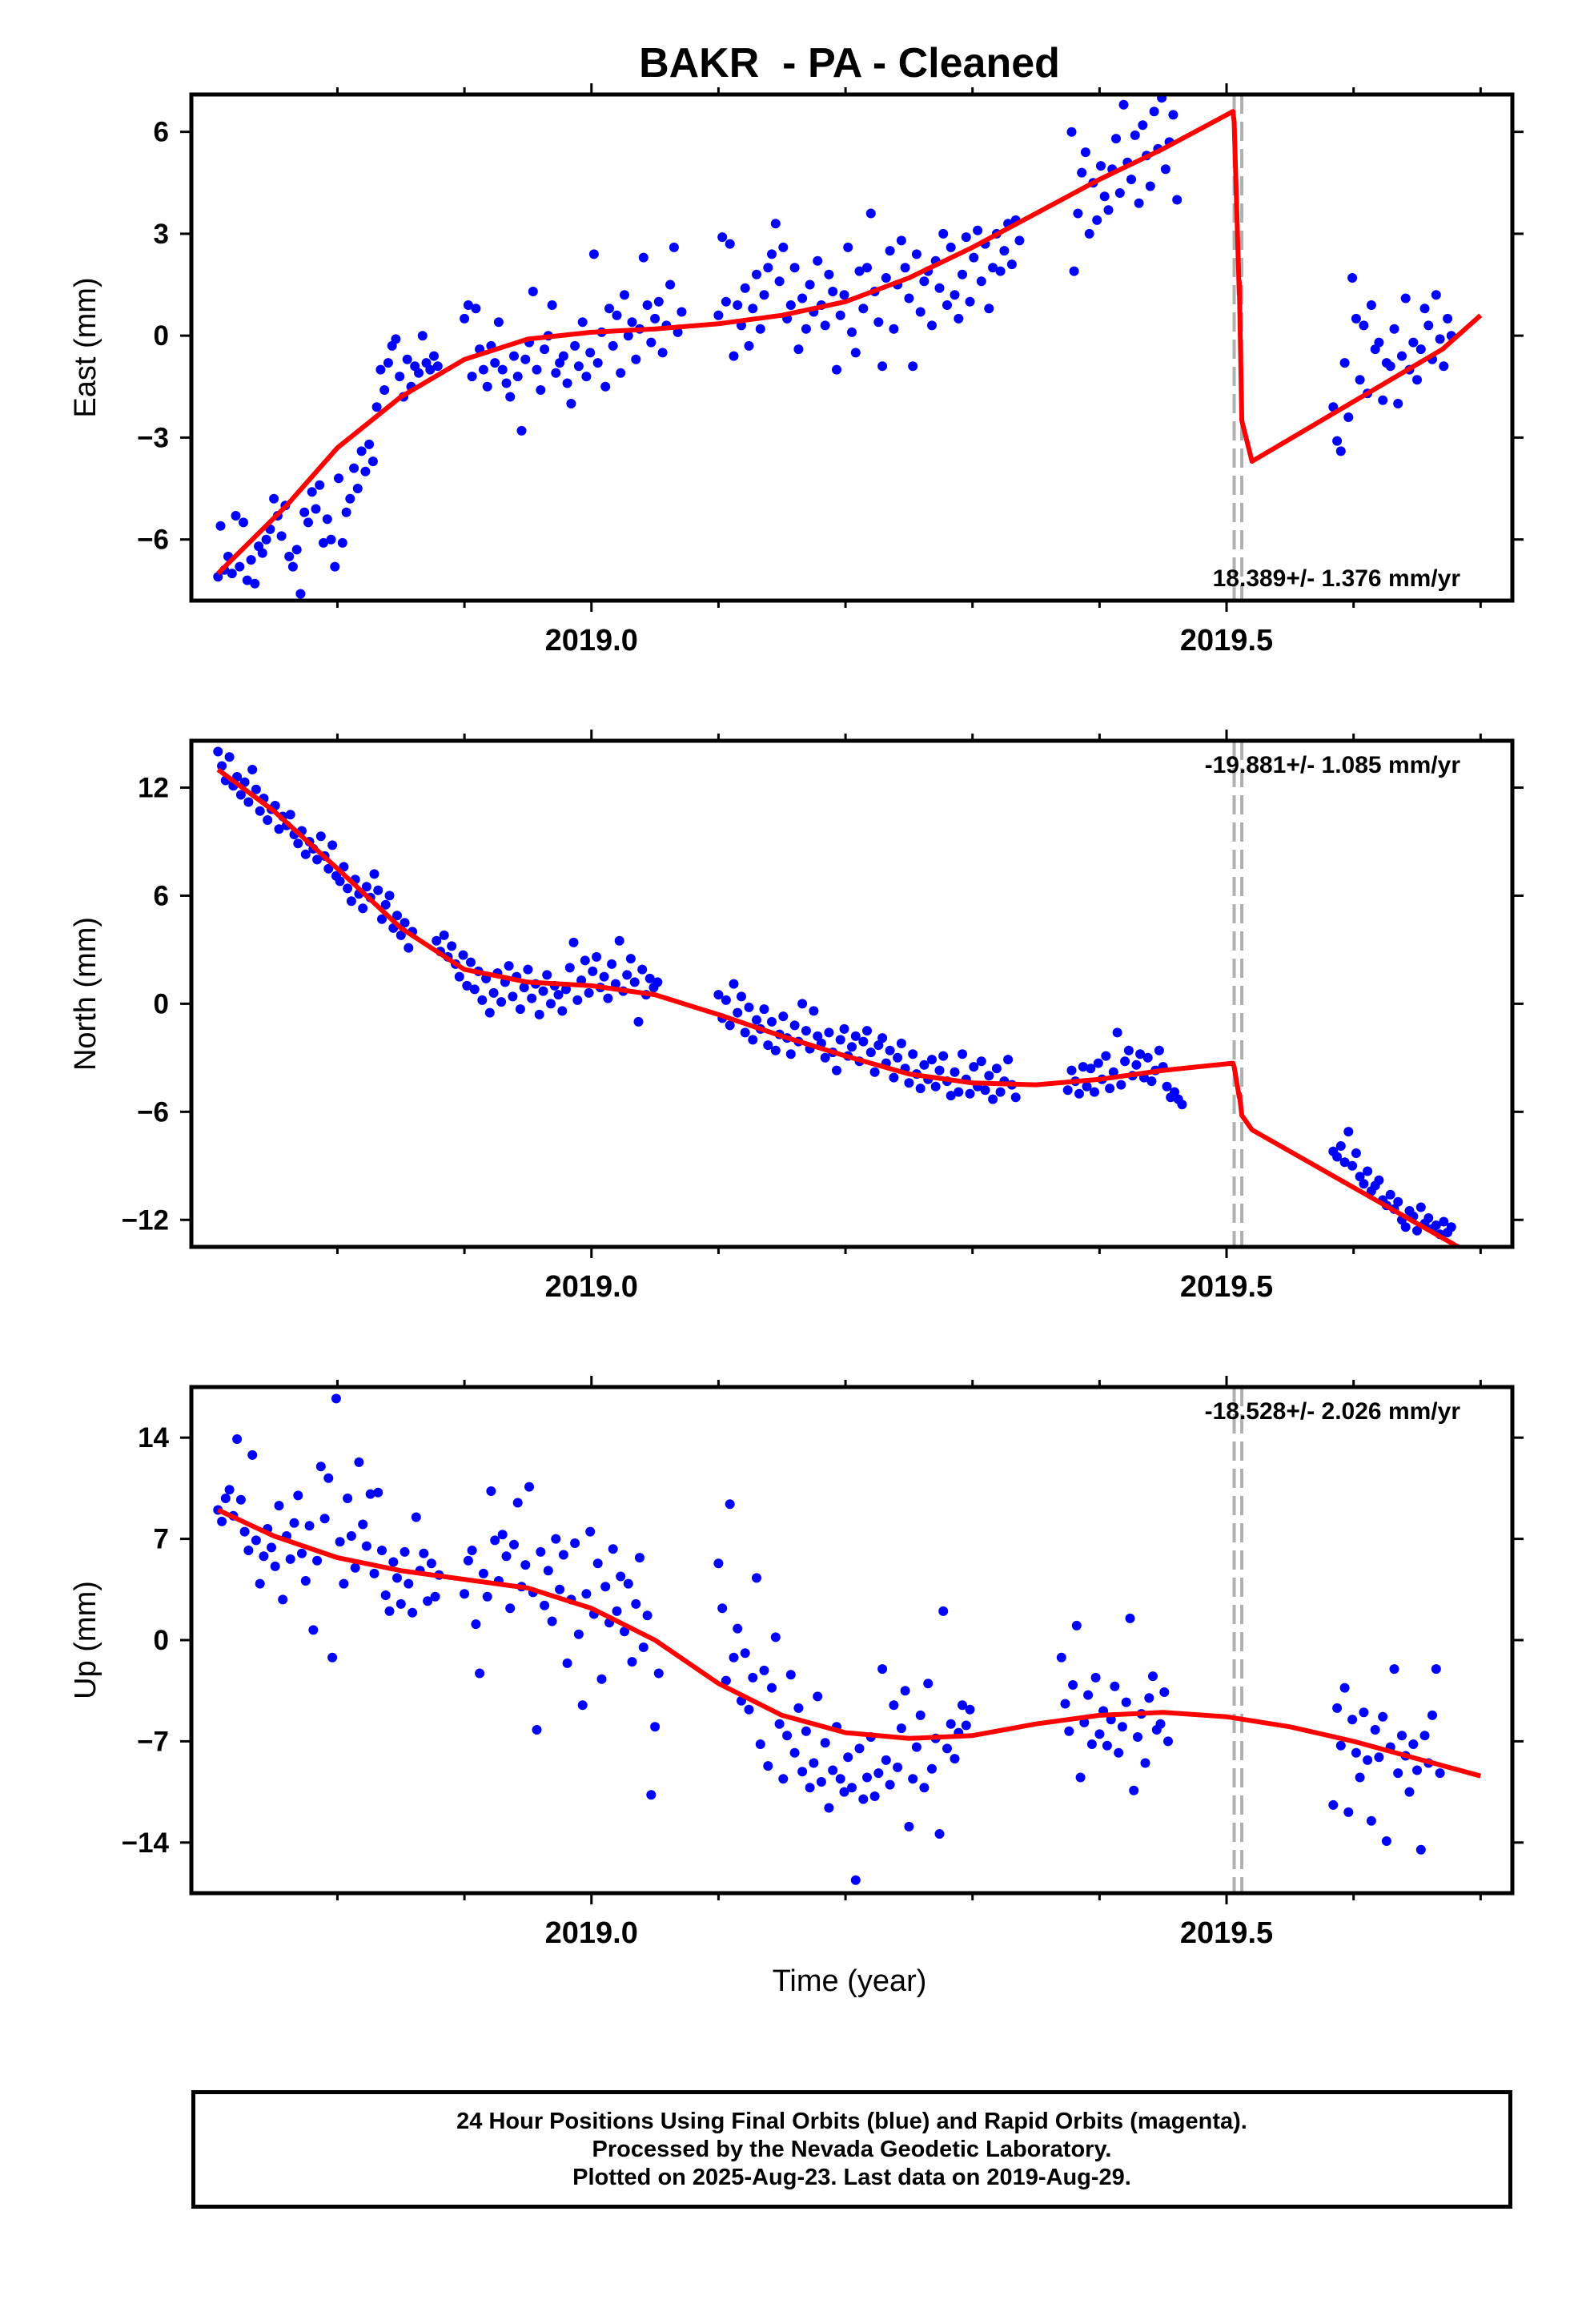  Describe the element at coordinates (161, 1539) in the screenshot. I see `up-ytick-label: 7` at that location.